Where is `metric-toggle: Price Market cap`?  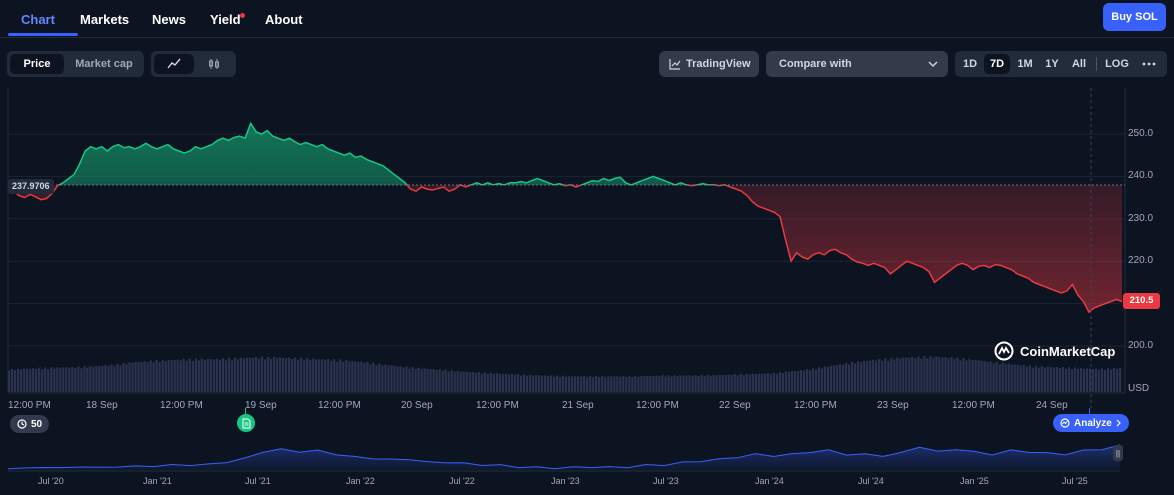
metric-toggle: Price Market cap is located at coordinates (75, 64).